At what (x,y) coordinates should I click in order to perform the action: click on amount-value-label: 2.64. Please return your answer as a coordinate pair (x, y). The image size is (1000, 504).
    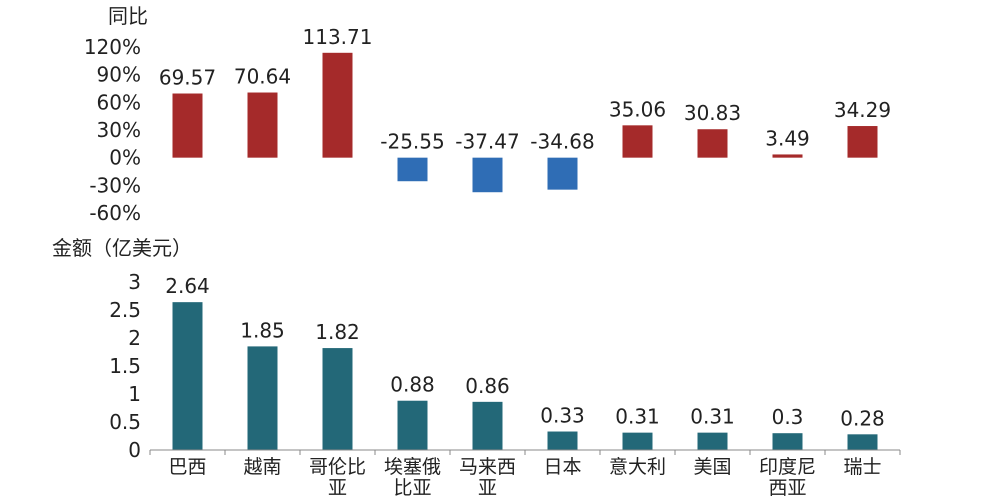
    Looking at the image, I should click on (187, 286).